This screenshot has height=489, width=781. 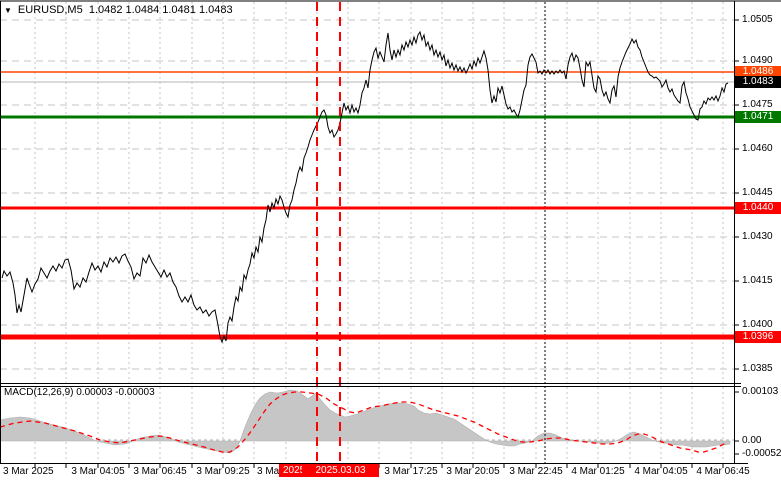 I want to click on time-tick-label: 4 Mar 04:05, so click(x=661, y=471).